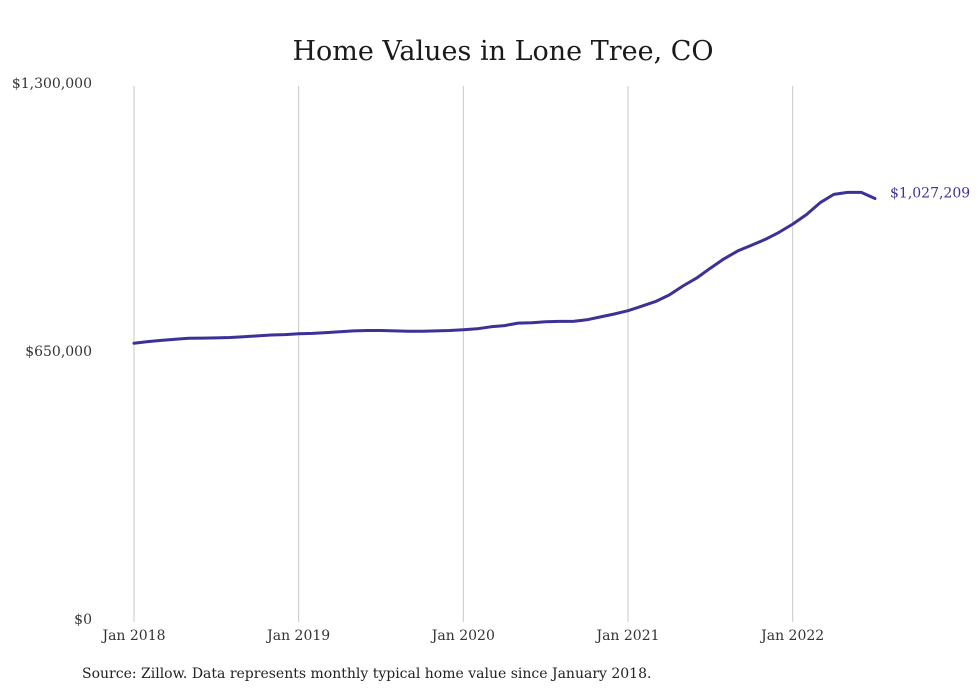  What do you see at coordinates (930, 193) in the screenshot?
I see `end-value-label: $1,027,209` at bounding box center [930, 193].